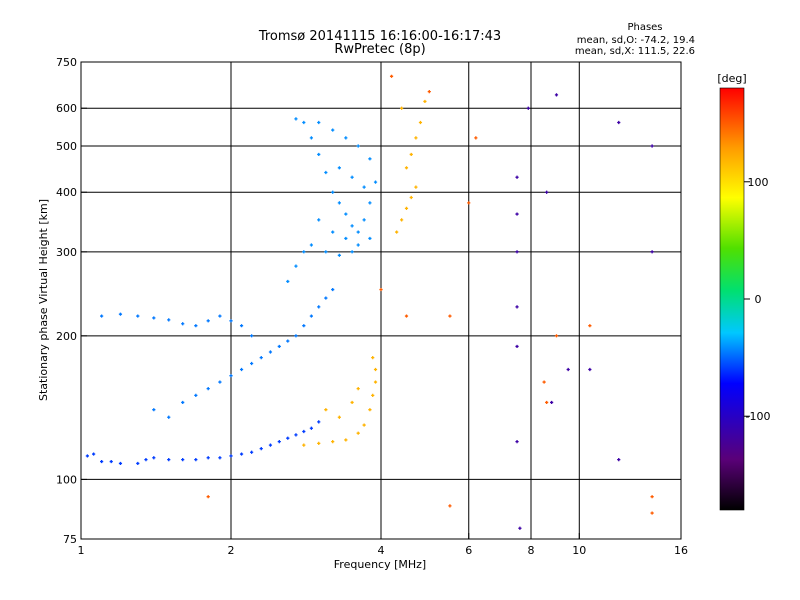 This screenshot has width=800, height=600. What do you see at coordinates (758, 182) in the screenshot?
I see `colorbar-tick-label: 100` at bounding box center [758, 182].